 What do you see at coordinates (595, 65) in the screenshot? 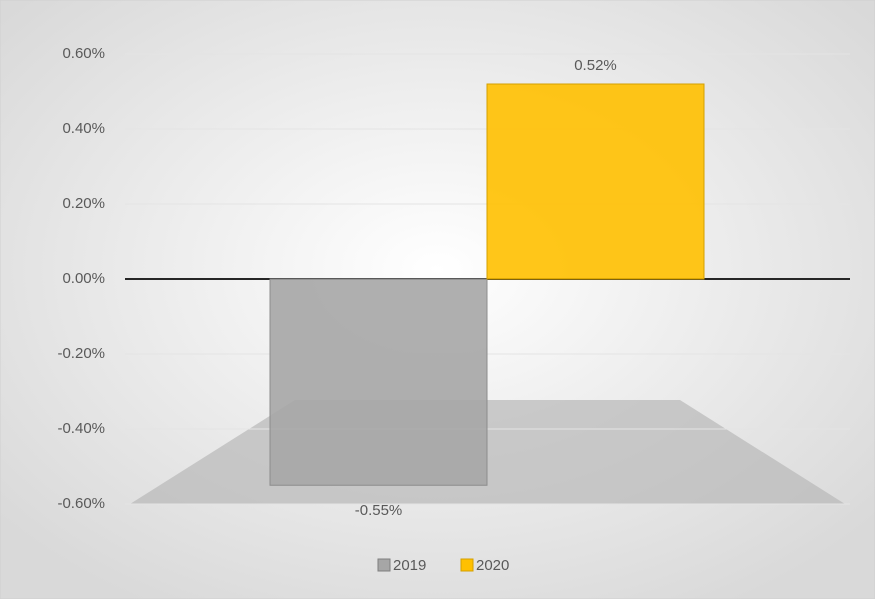
I see `data-label: 0.52%` at bounding box center [595, 65].